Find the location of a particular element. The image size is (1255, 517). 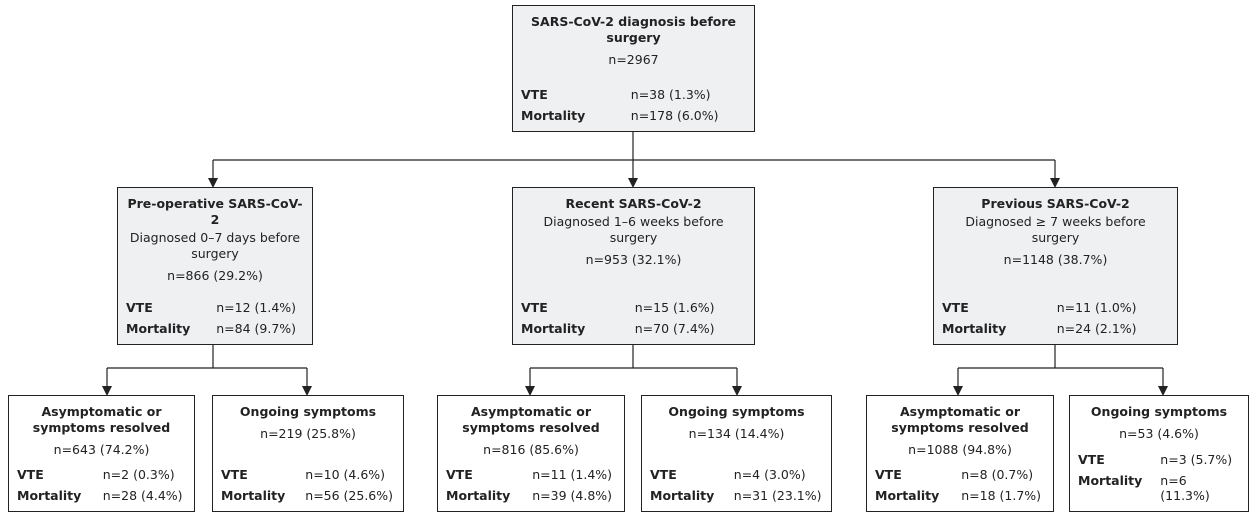

node-rows: VTE n=2 (0.3%) Mortality n=28 (4.4%) is located at coordinates (101, 486).